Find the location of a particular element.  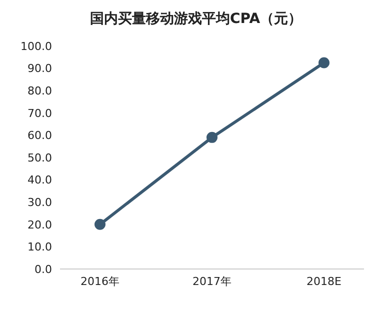

x-tick-label: 2017年 is located at coordinates (212, 281).